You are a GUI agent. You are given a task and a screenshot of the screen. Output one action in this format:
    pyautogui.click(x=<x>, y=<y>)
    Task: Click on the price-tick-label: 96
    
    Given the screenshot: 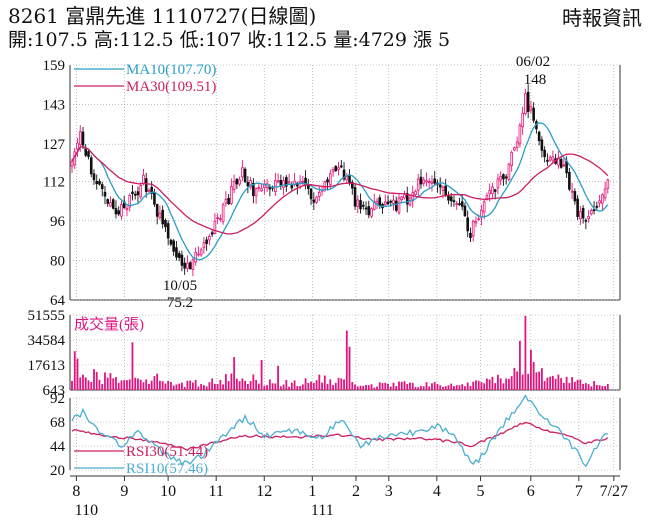 What is the action you would take?
    pyautogui.click(x=58, y=222)
    